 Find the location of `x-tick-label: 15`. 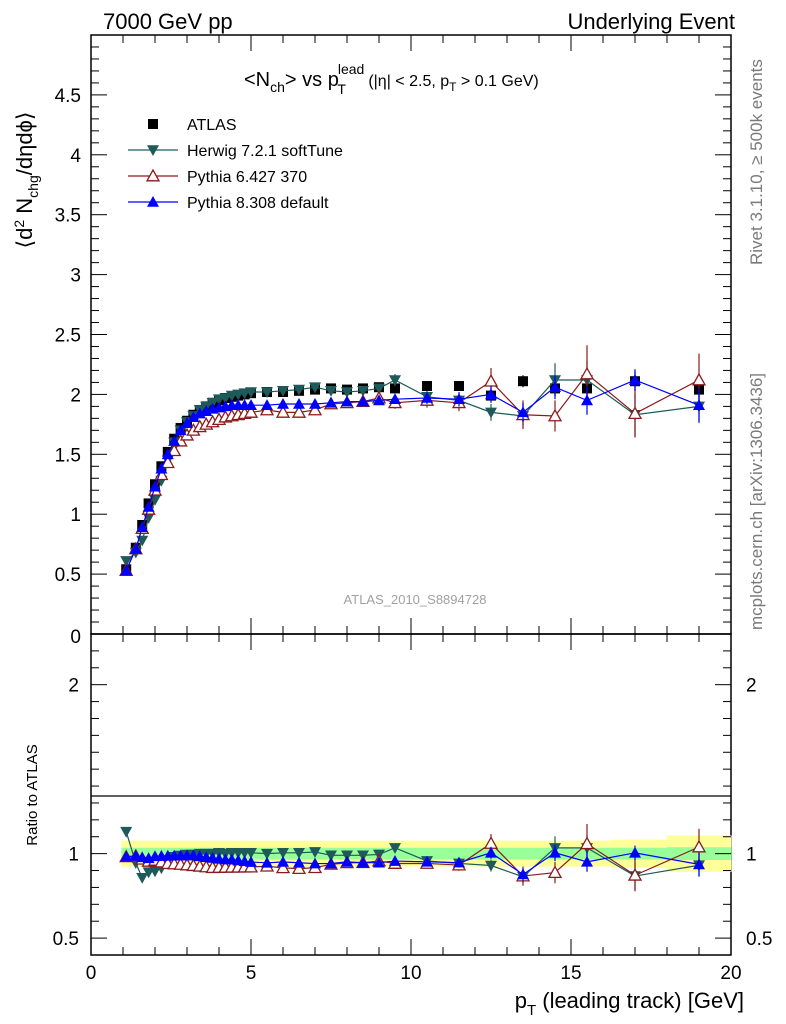

x-tick-label: 15 is located at coordinates (570, 973).